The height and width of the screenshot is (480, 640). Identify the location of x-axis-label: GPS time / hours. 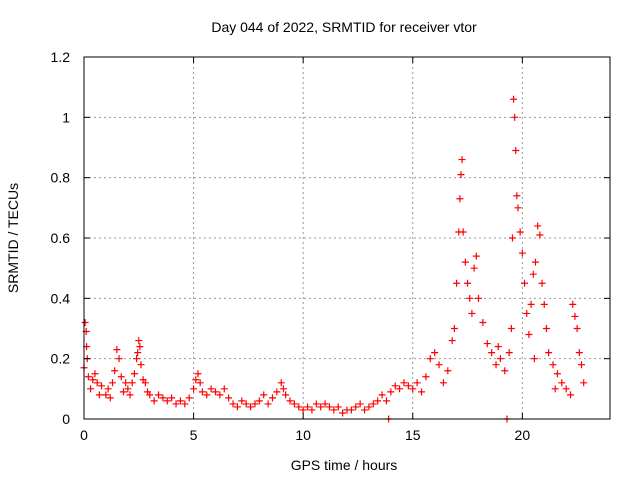
(344, 465).